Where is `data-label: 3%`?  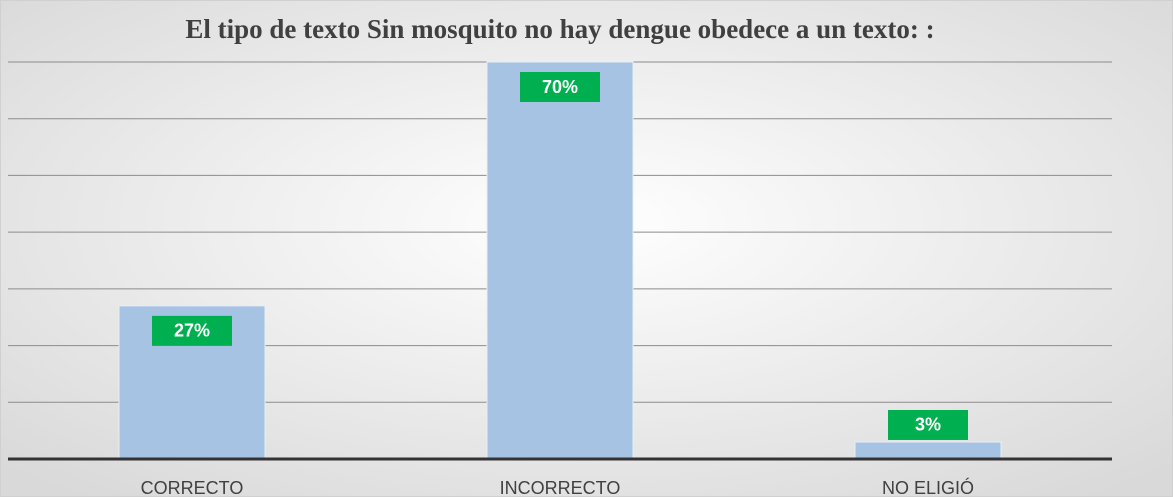
data-label: 3% is located at coordinates (928, 425).